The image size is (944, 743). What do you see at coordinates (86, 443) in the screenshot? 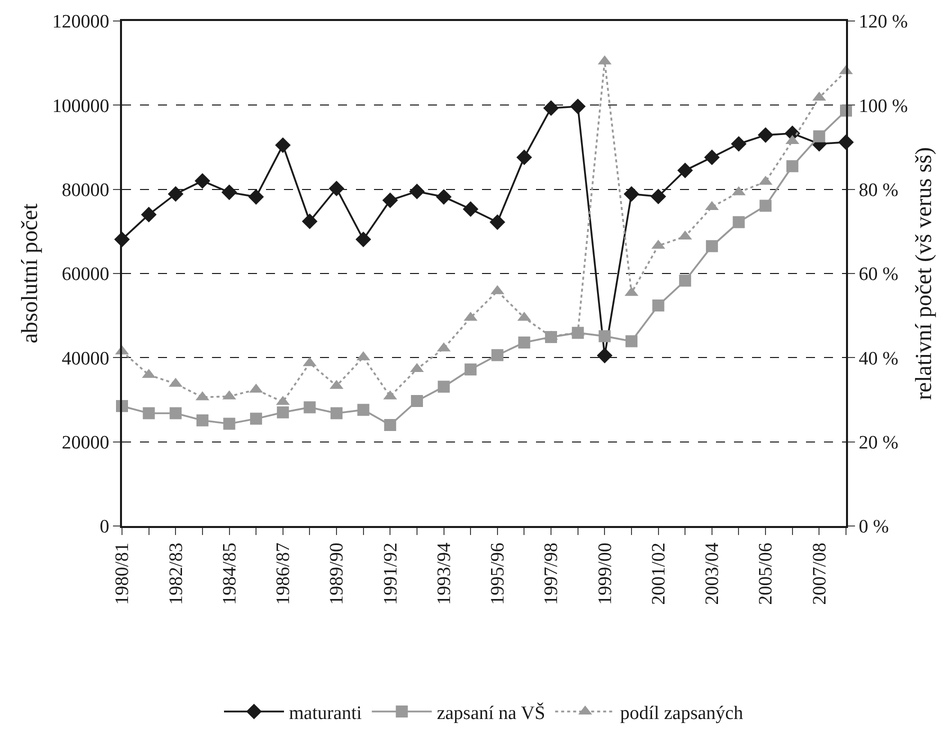
I see `y-tick-label: 20000` at bounding box center [86, 443].